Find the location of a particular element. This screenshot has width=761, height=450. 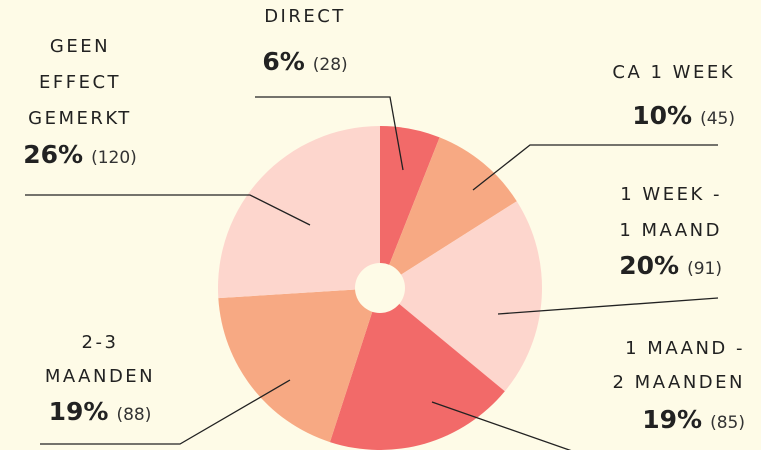

count-label: (45) is located at coordinates (717, 119).